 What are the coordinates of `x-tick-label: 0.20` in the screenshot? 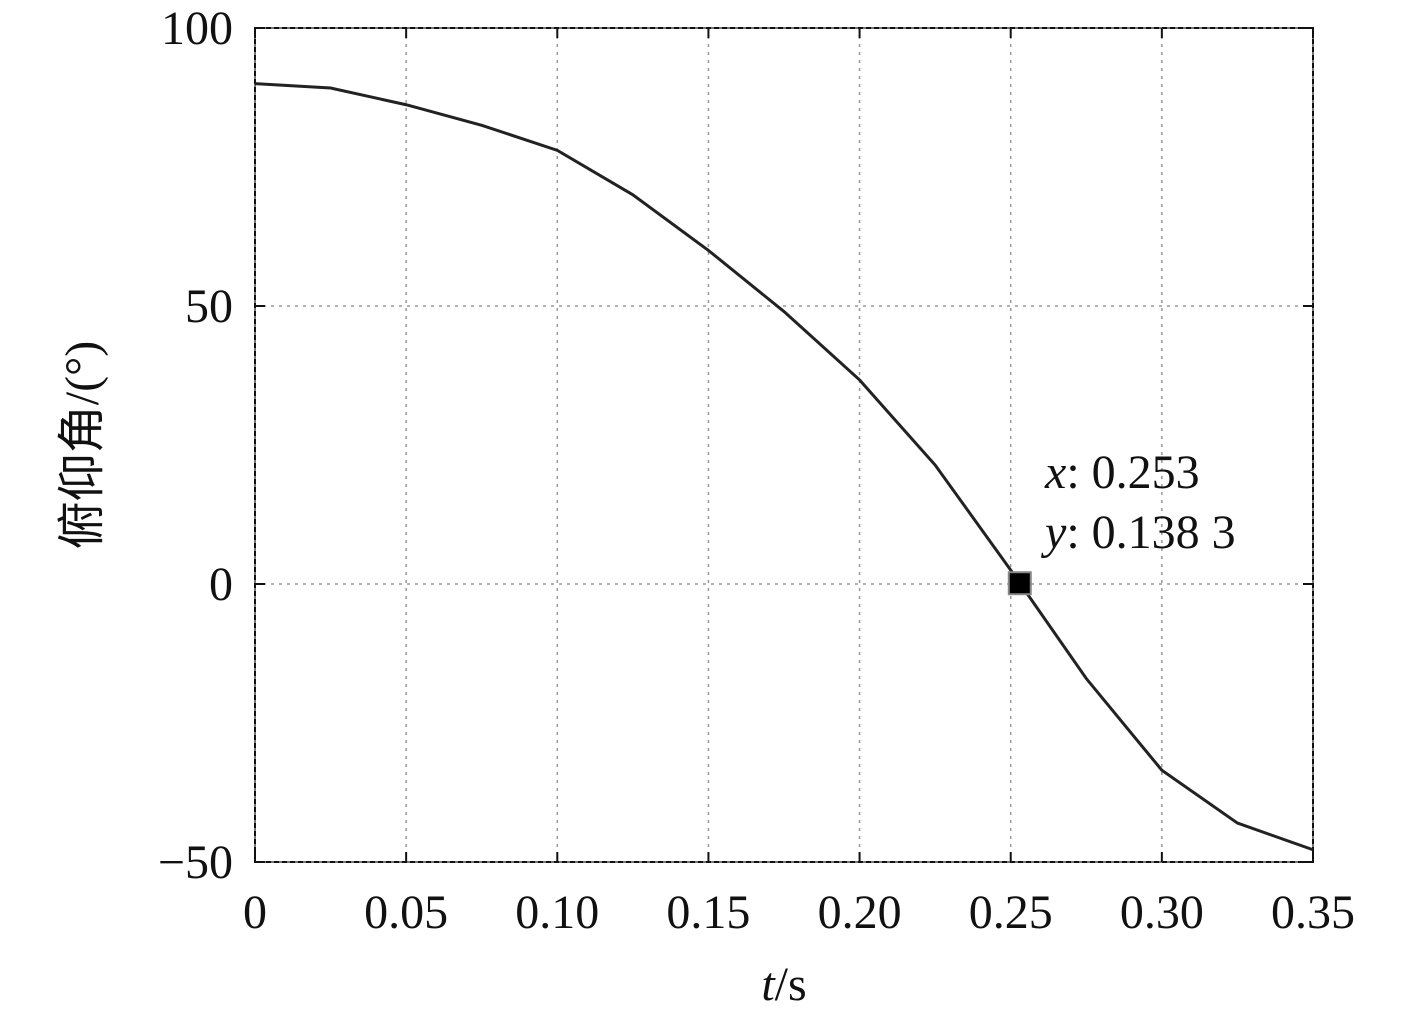 It's located at (860, 912).